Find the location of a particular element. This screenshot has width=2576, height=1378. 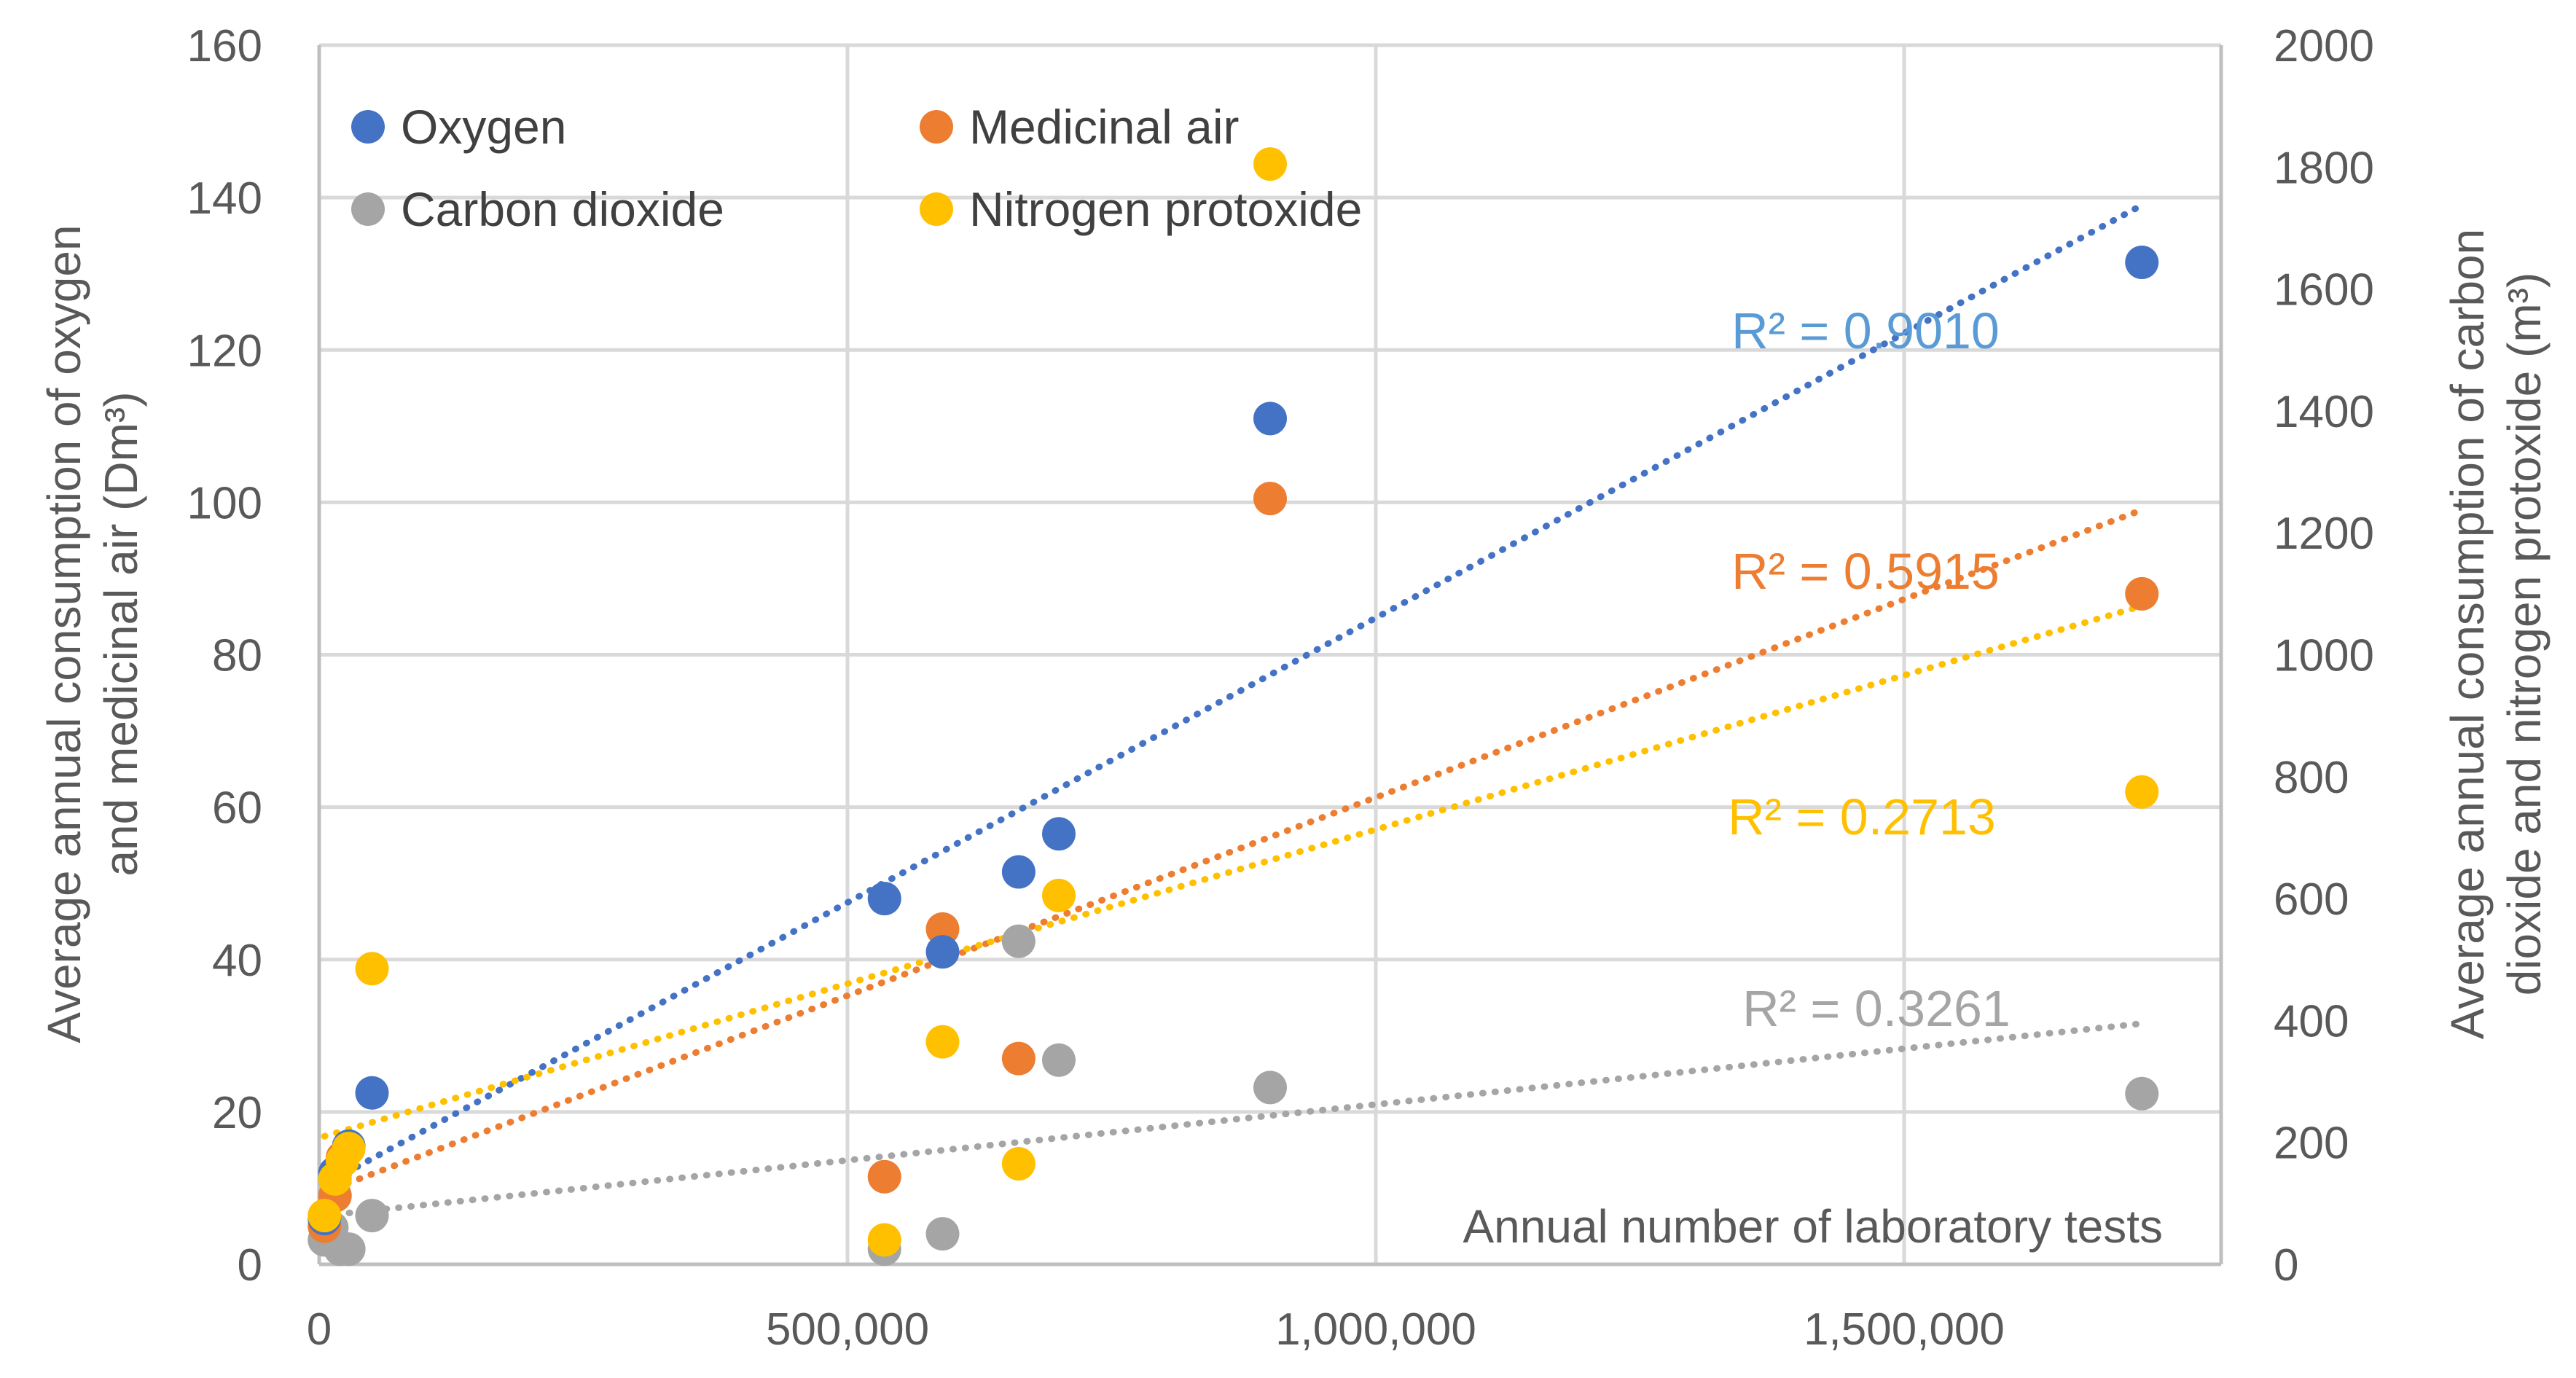

y-left-tick-label: 20 is located at coordinates (237, 1113).